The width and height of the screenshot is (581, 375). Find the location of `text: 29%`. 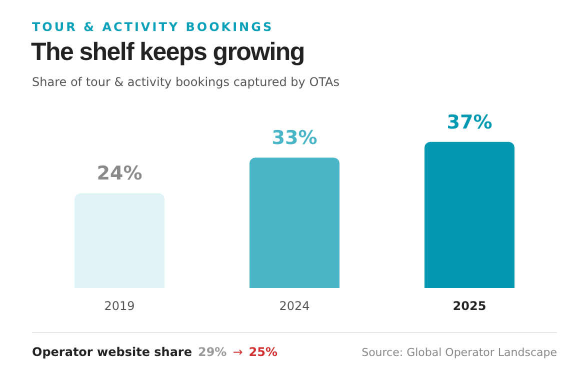

text: 29% is located at coordinates (212, 352).